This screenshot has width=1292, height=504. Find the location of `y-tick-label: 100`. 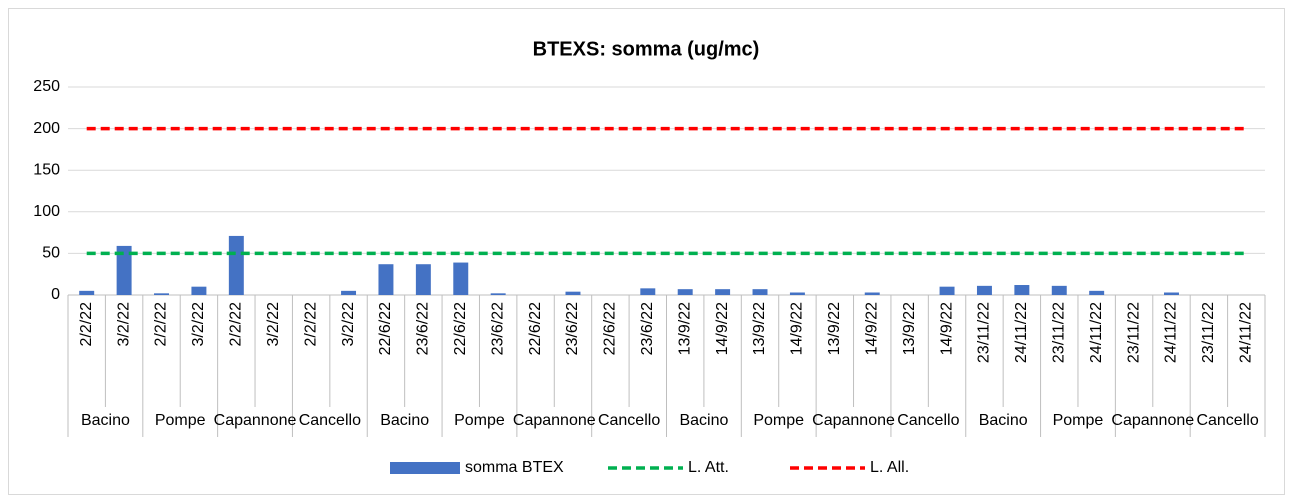

y-tick-label: 100 is located at coordinates (46, 211).